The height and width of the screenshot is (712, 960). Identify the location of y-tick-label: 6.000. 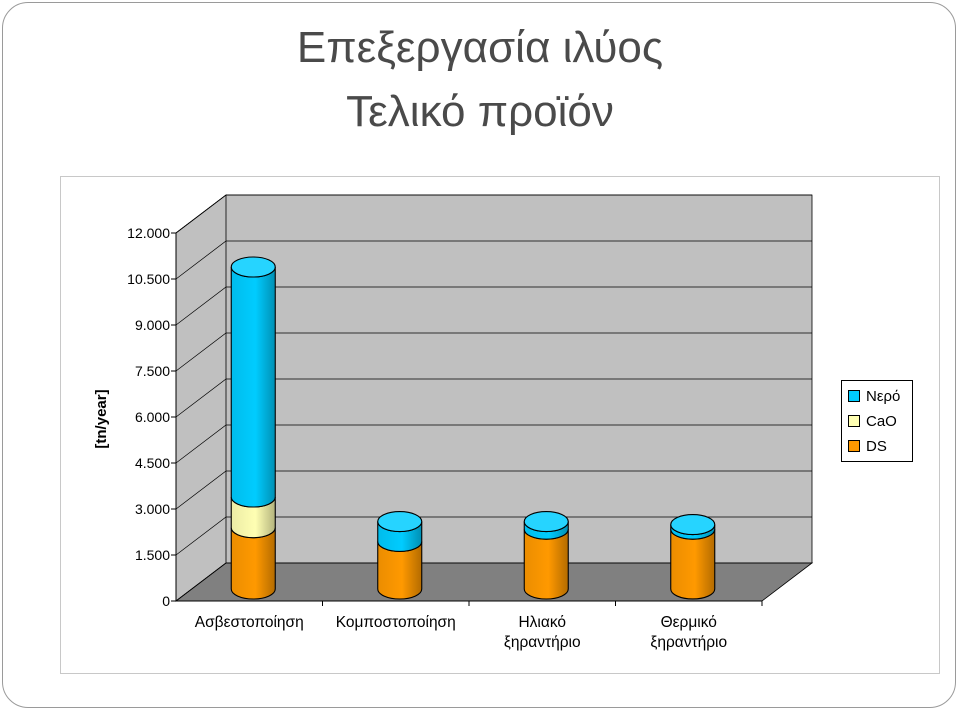
(152, 417).